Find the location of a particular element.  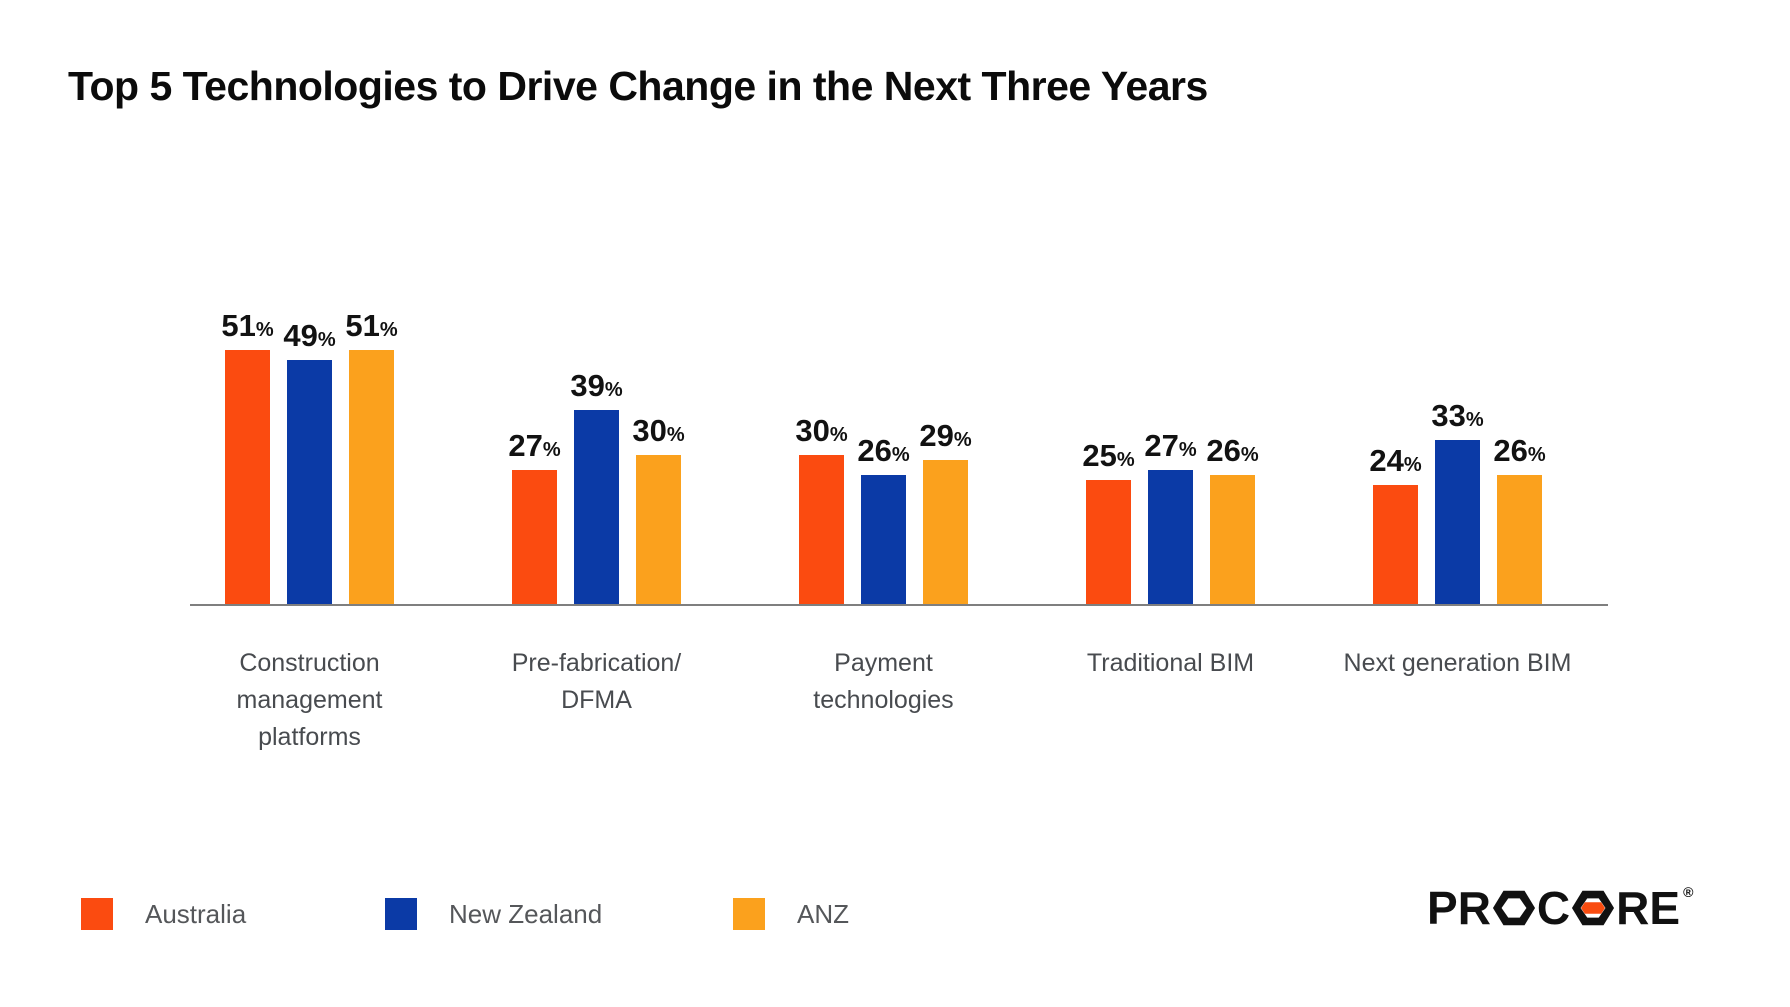

bar-wrap: 33% is located at coordinates (1457, 502).